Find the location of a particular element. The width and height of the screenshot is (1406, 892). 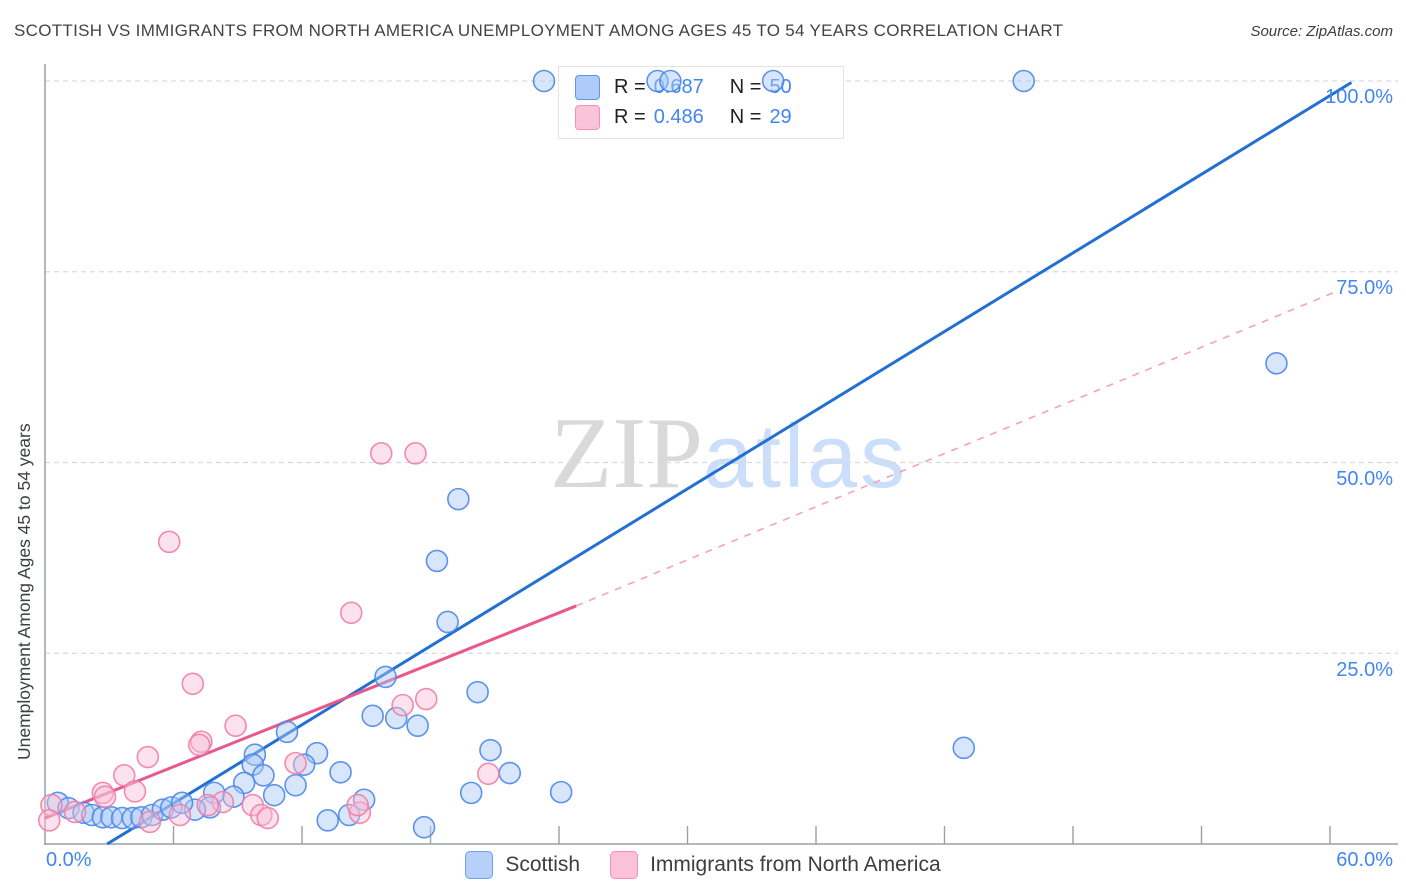

source-link: Source: ZipAtlas.com is located at coordinates (1321, 31).